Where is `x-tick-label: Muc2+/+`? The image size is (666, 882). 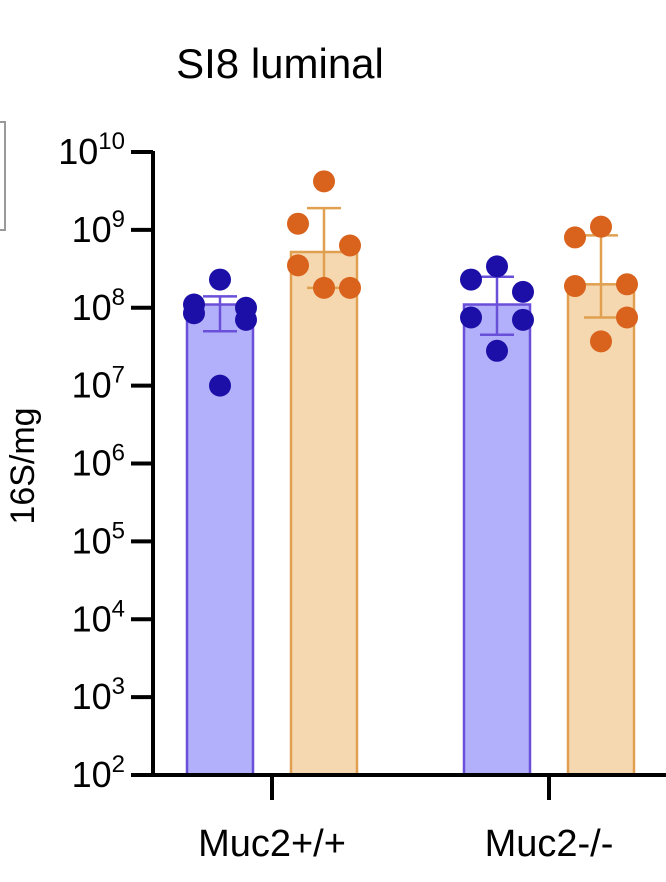
x-tick-label: Muc2+/+ is located at coordinates (272, 844).